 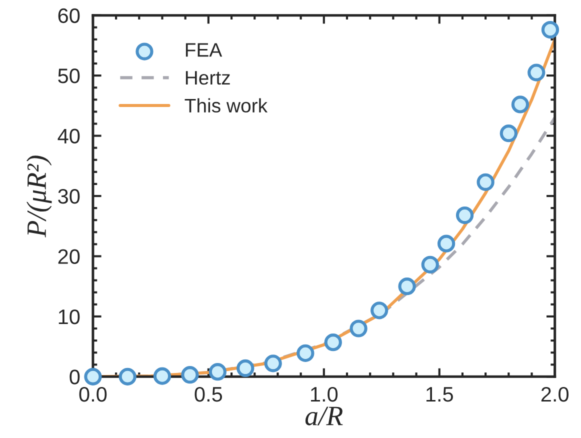 What do you see at coordinates (75, 377) in the screenshot?
I see `y-tick-label: 0` at bounding box center [75, 377].